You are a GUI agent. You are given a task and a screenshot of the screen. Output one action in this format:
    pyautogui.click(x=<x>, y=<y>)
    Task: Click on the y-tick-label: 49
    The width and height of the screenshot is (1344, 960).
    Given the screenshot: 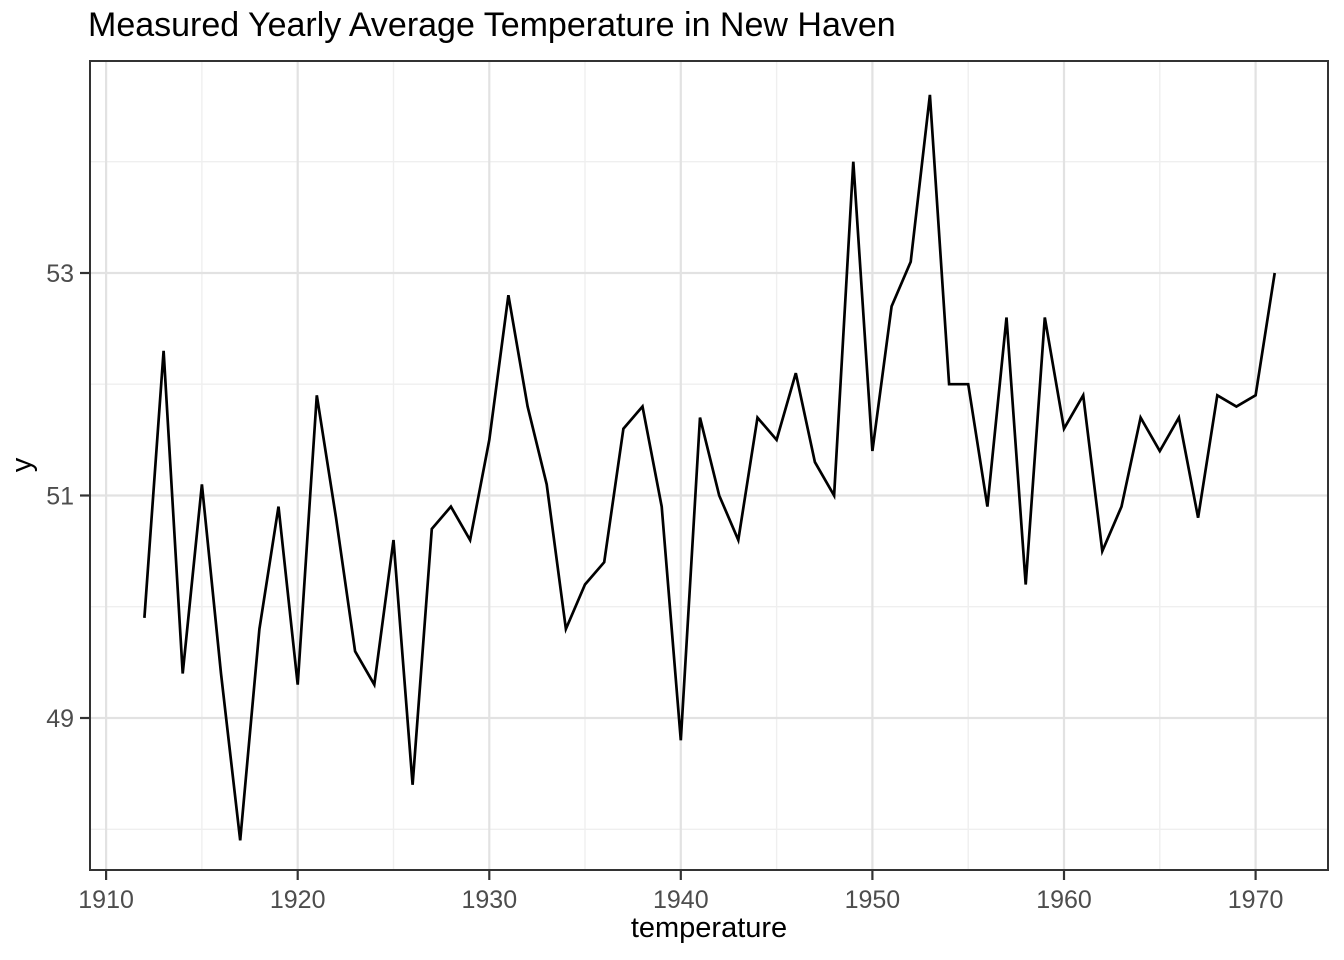 What is the action you would take?
    pyautogui.click(x=60, y=719)
    